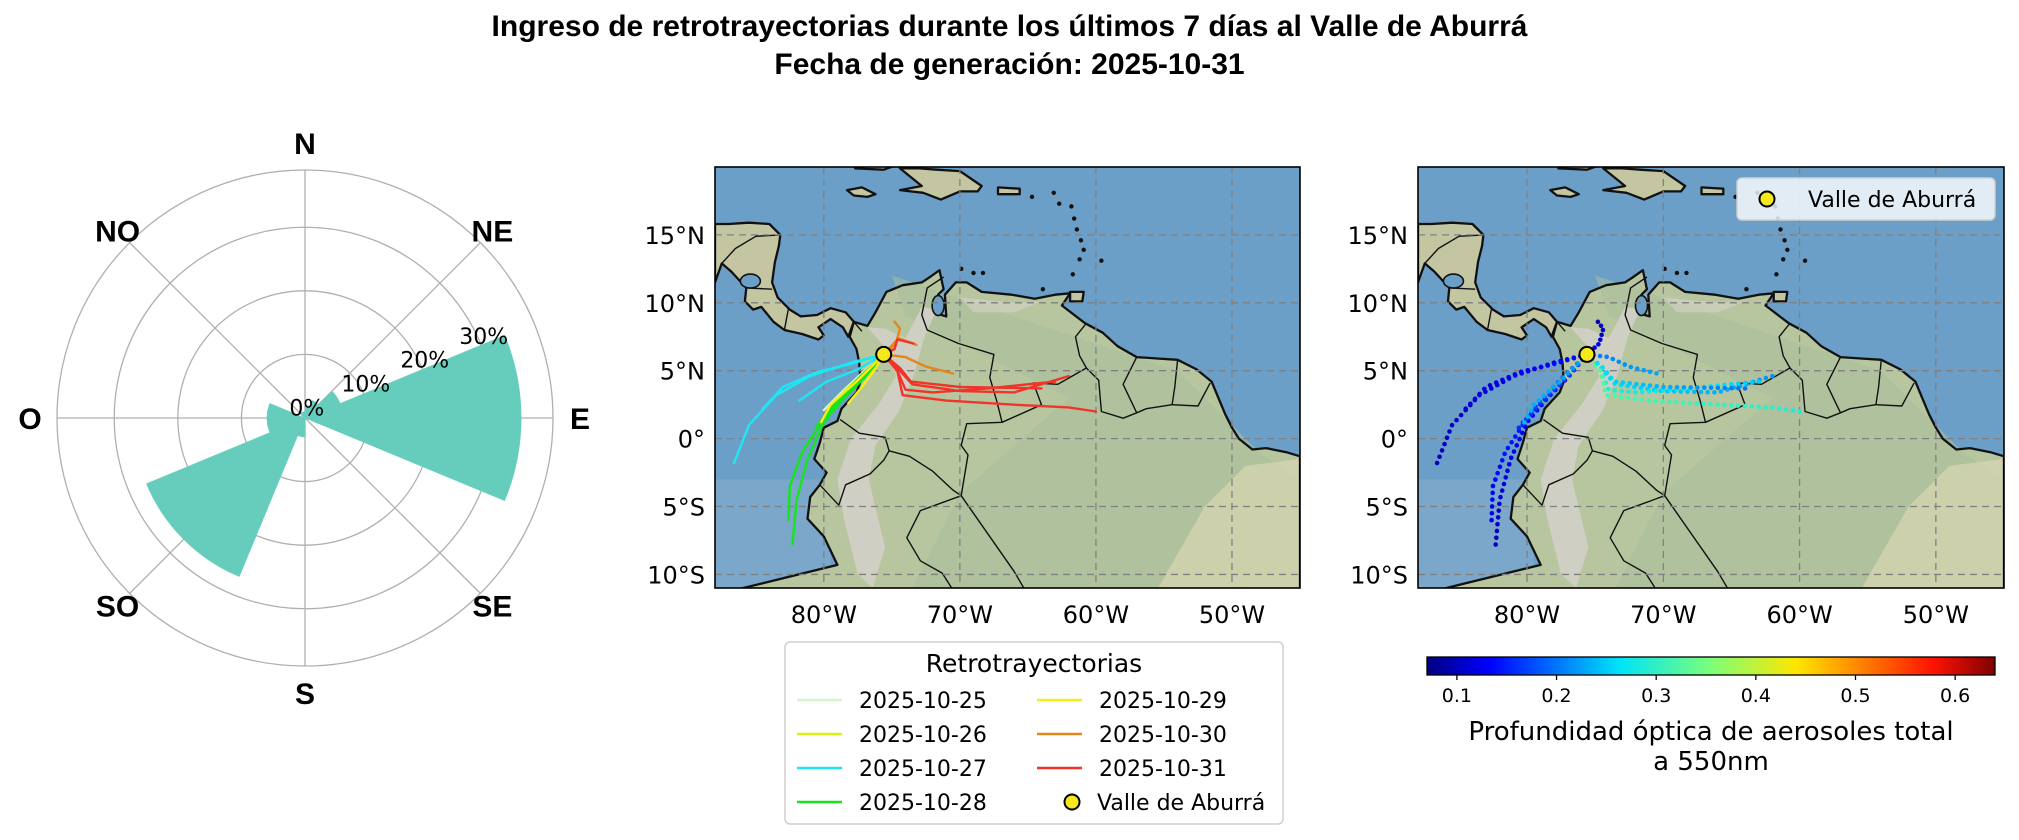 Image resolution: width=2019 pixels, height=840 pixels. I want to click on legend-label: 2025-10-25, so click(923, 701).